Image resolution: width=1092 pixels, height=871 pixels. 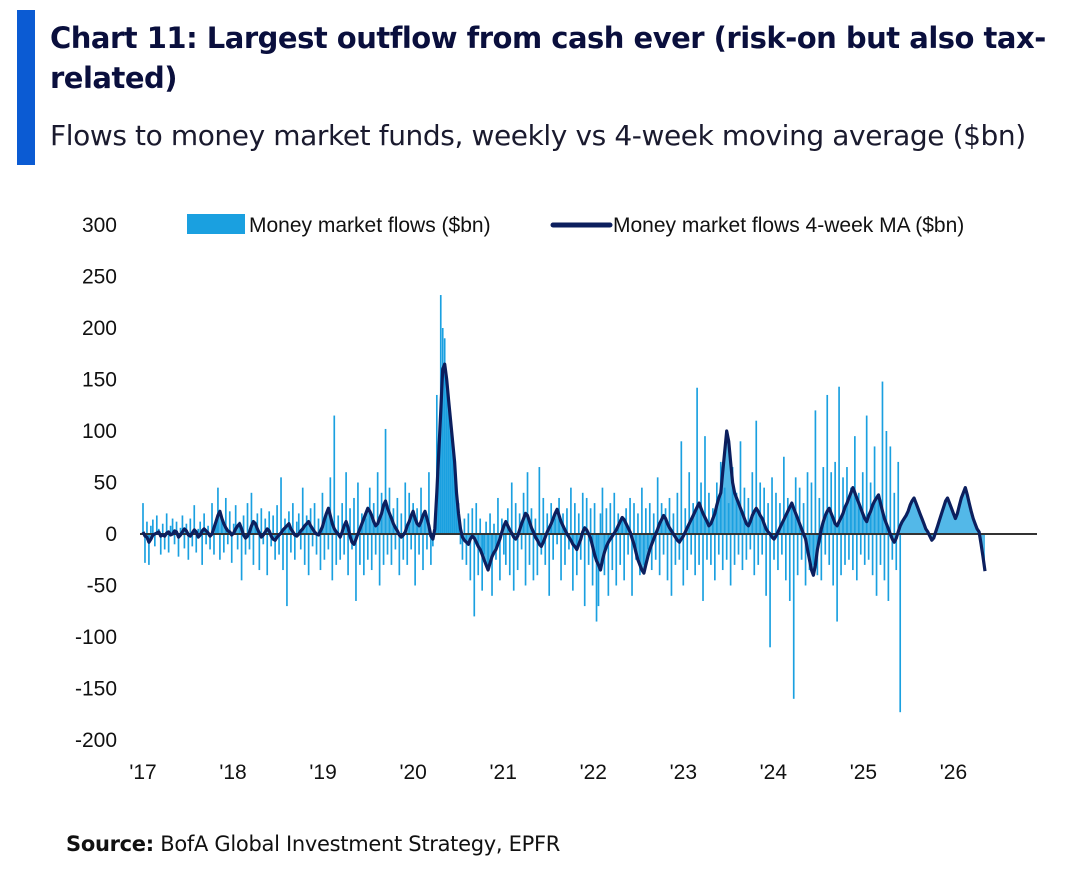 What do you see at coordinates (105, 483) in the screenshot?
I see `y-tick-label: 50` at bounding box center [105, 483].